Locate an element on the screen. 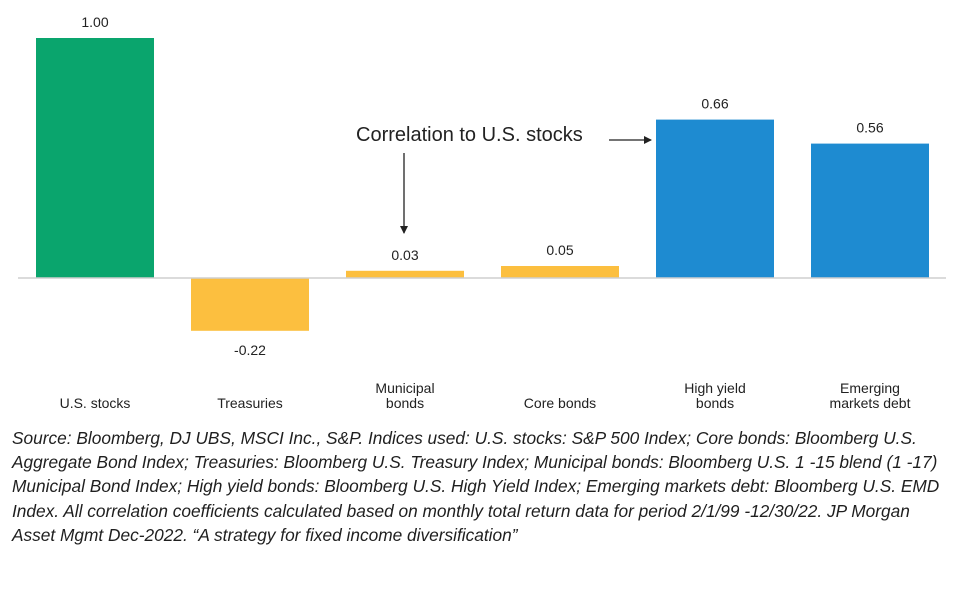 This screenshot has width=953, height=593. value-label-3: 0.05 is located at coordinates (559, 250).